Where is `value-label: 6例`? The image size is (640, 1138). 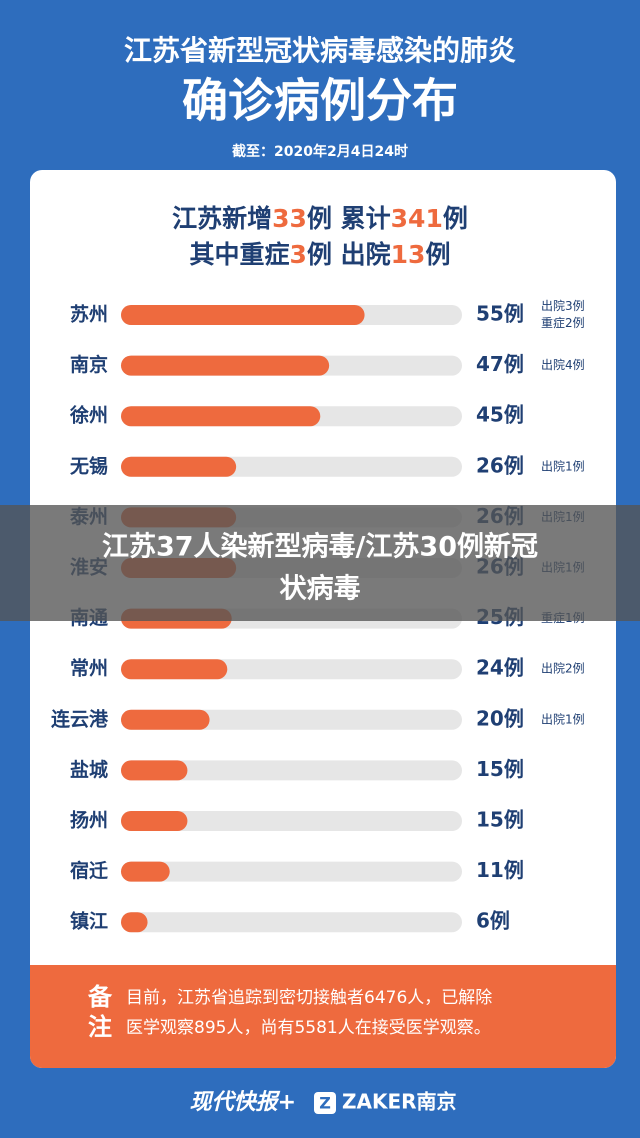
value-label: 6例 is located at coordinates (493, 921).